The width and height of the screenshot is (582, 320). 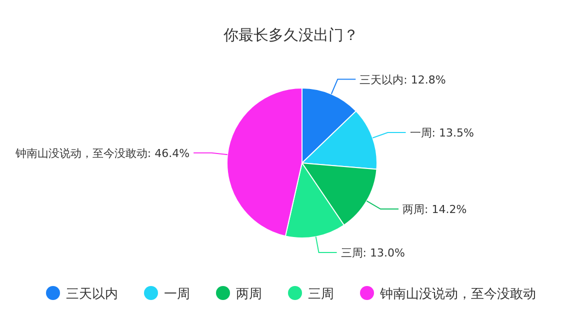 What do you see at coordinates (372, 253) in the screenshot?
I see `data-label: 三周: 13.0%` at bounding box center [372, 253].